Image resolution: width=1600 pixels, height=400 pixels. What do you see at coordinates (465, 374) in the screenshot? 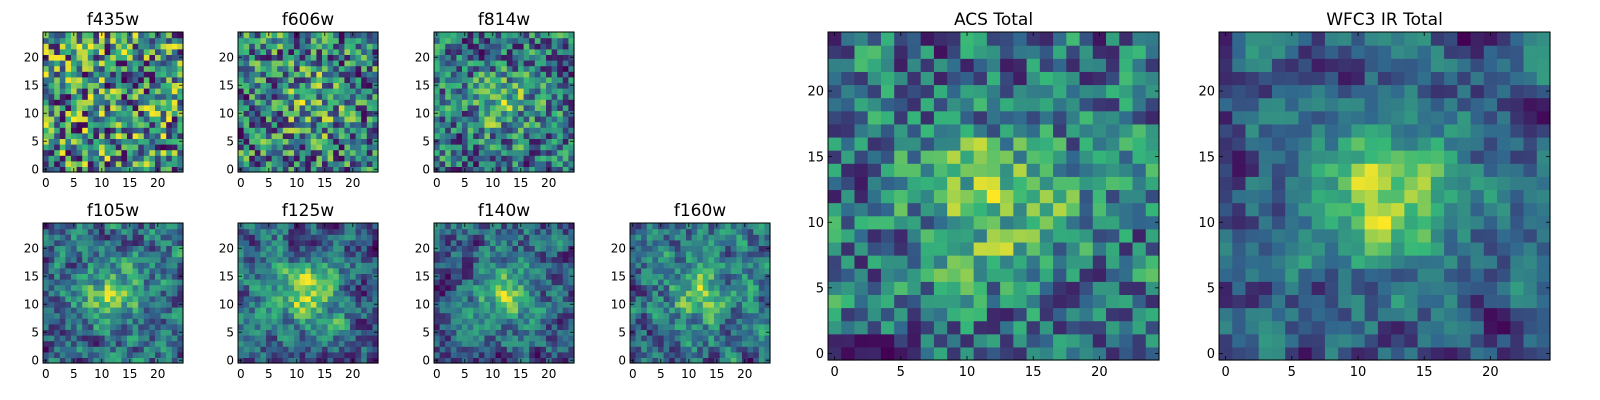
I see `x-tick-label: 5` at bounding box center [465, 374].